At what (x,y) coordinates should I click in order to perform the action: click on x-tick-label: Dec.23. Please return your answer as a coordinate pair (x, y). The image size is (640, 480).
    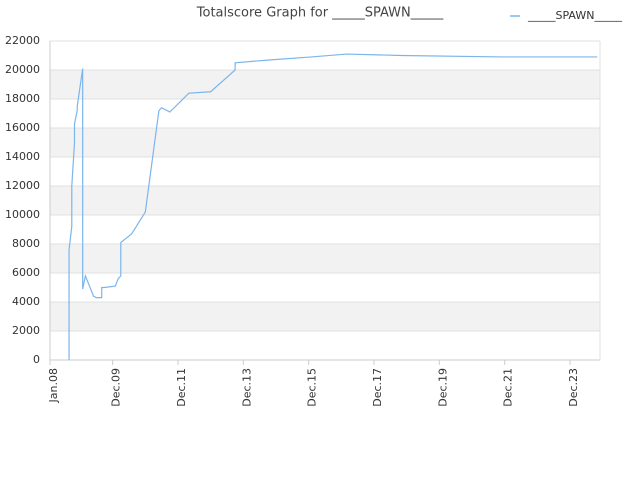
    Looking at the image, I should click on (573, 387).